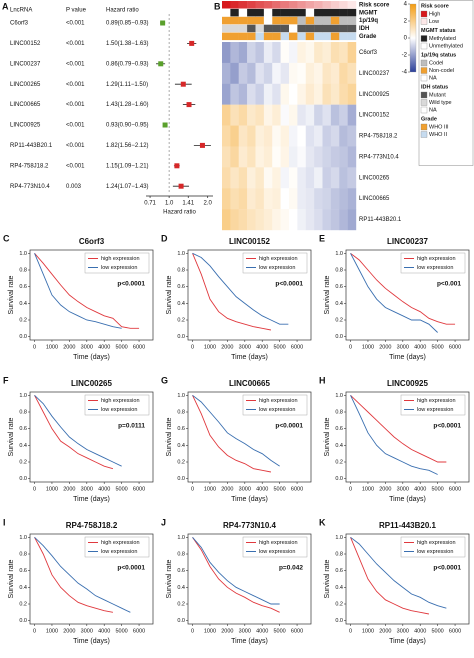  Describe the element at coordinates (406, 22) in the screenshot. I see `colorbar-tick-label: 2` at that location.